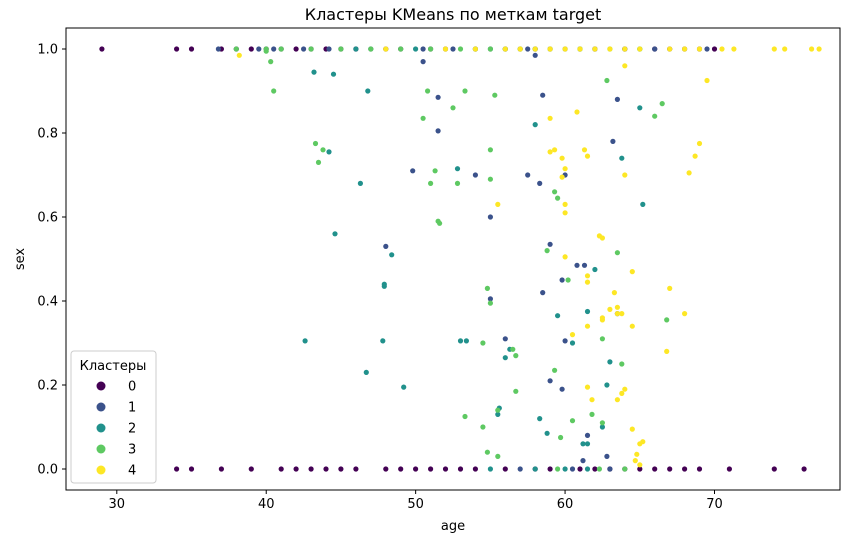 The image size is (862, 542). What do you see at coordinates (453, 14) in the screenshot?
I see `chart-title: Кластеры KMeans по меткам target` at bounding box center [453, 14].